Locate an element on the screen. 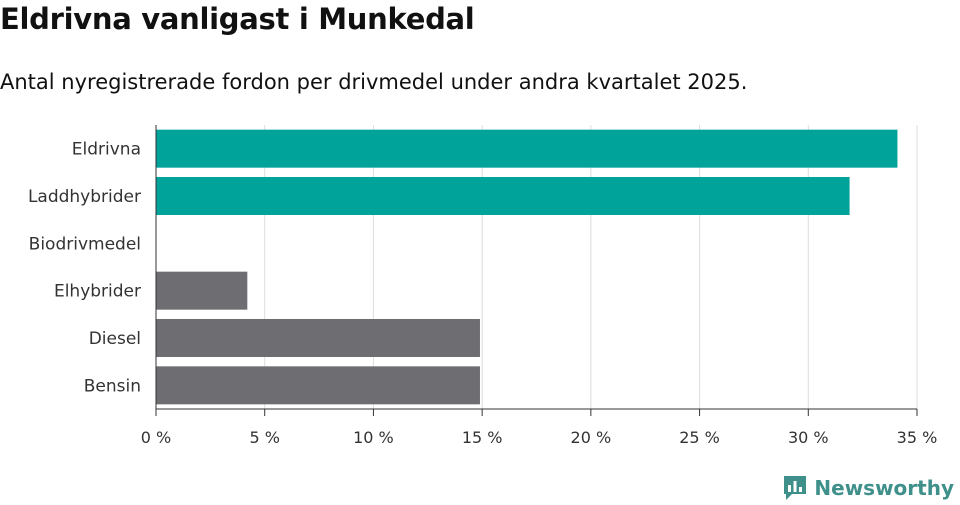  x-tick-label: 25 % is located at coordinates (699, 437).